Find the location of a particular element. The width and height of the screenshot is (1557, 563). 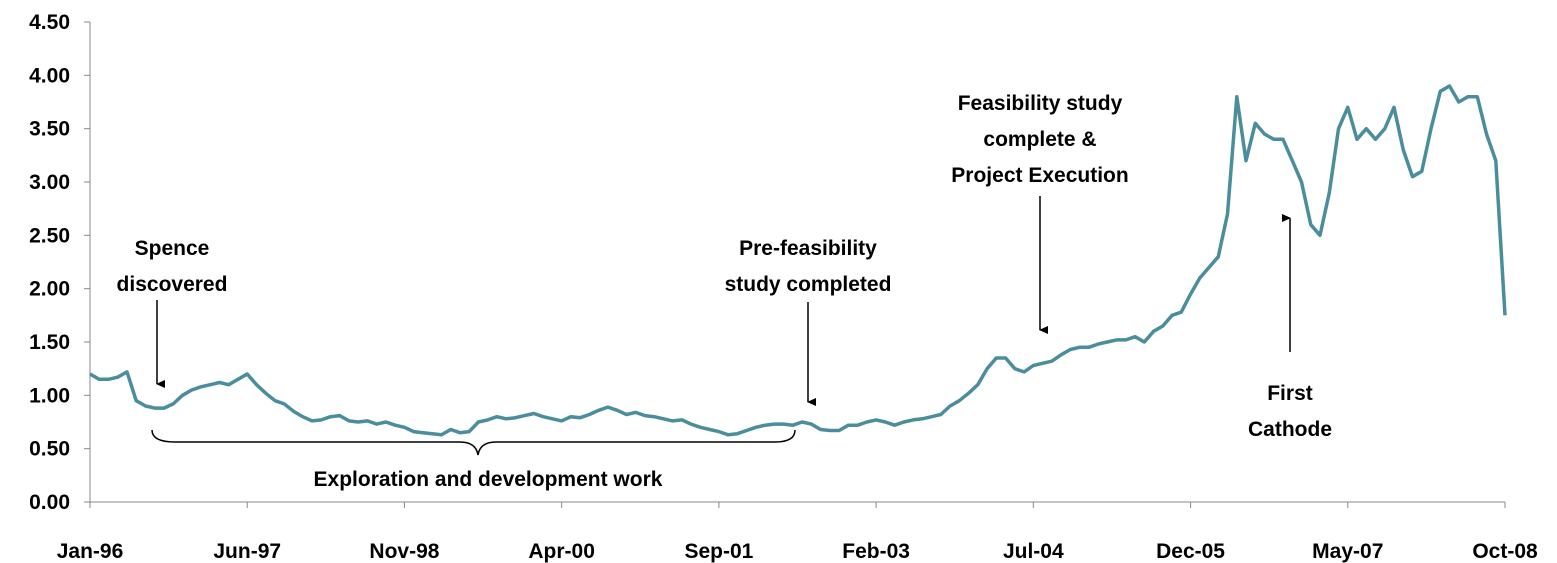

annotation: Feasibility study is located at coordinates (1040, 103).